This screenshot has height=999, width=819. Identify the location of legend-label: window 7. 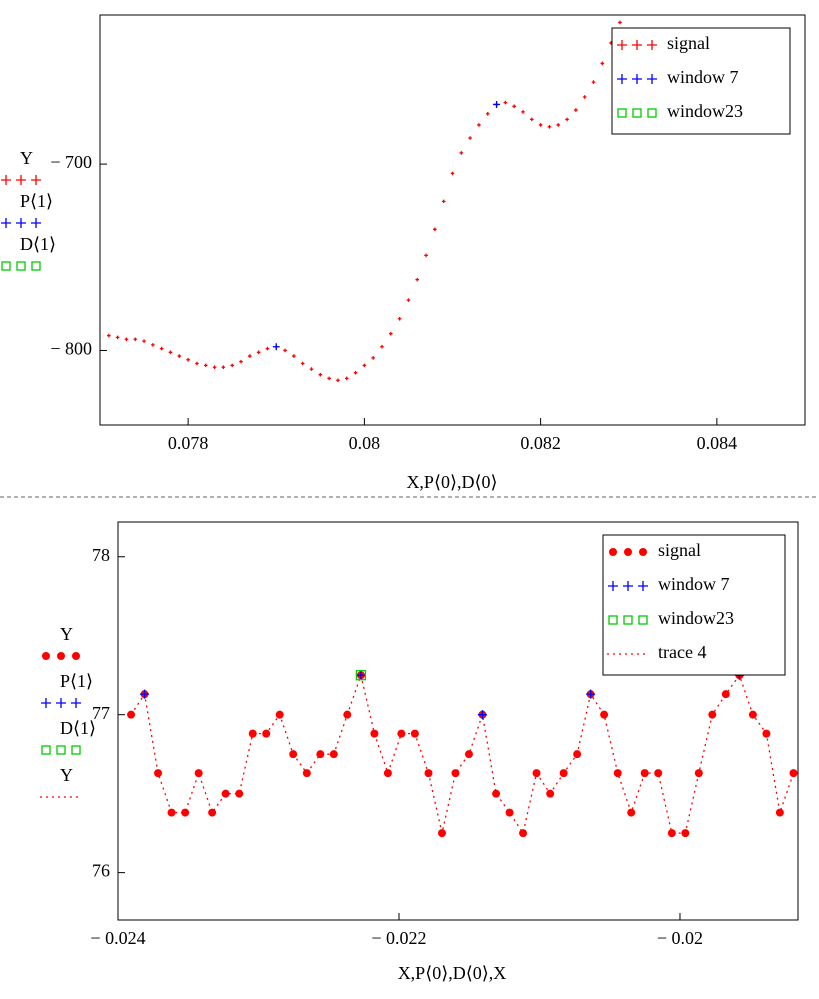
(703, 77).